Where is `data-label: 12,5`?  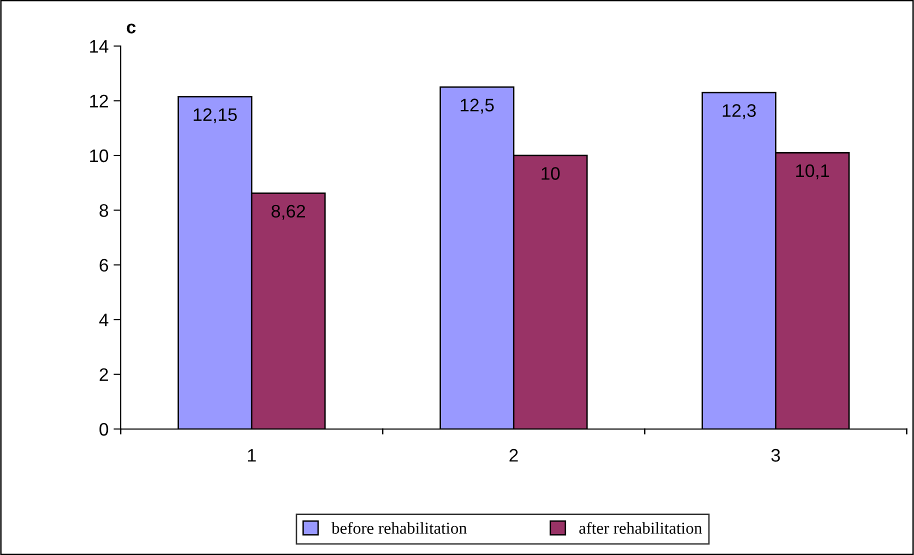
data-label: 12,5 is located at coordinates (477, 106).